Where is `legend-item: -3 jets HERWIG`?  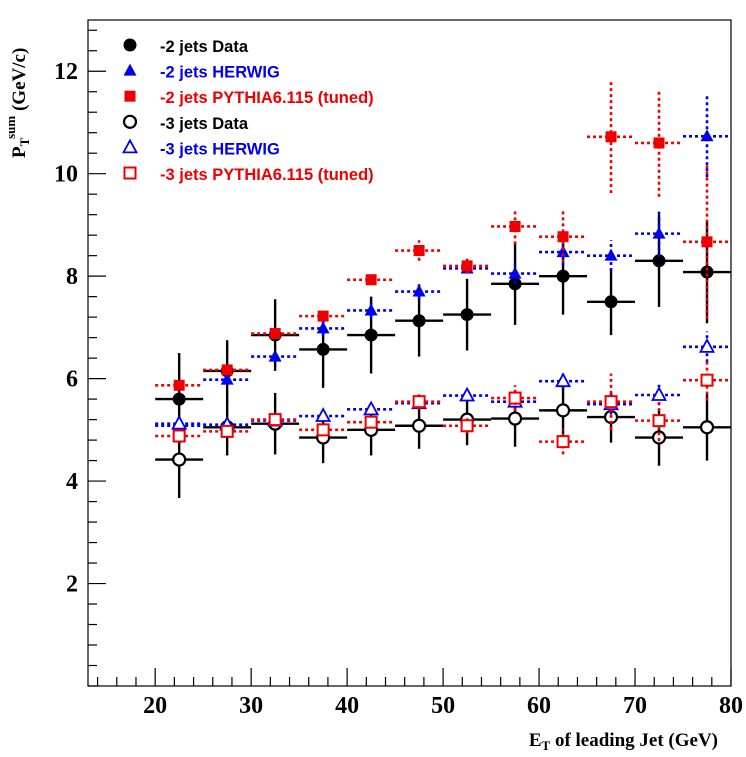
legend-item: -3 jets HERWIG is located at coordinates (200, 148).